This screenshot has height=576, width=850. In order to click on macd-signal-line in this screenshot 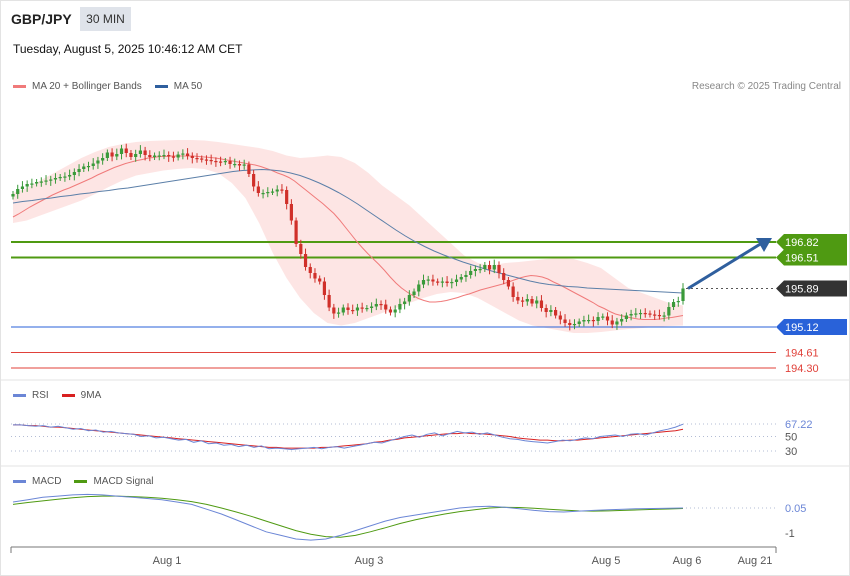, I will do `click(348, 516)`.